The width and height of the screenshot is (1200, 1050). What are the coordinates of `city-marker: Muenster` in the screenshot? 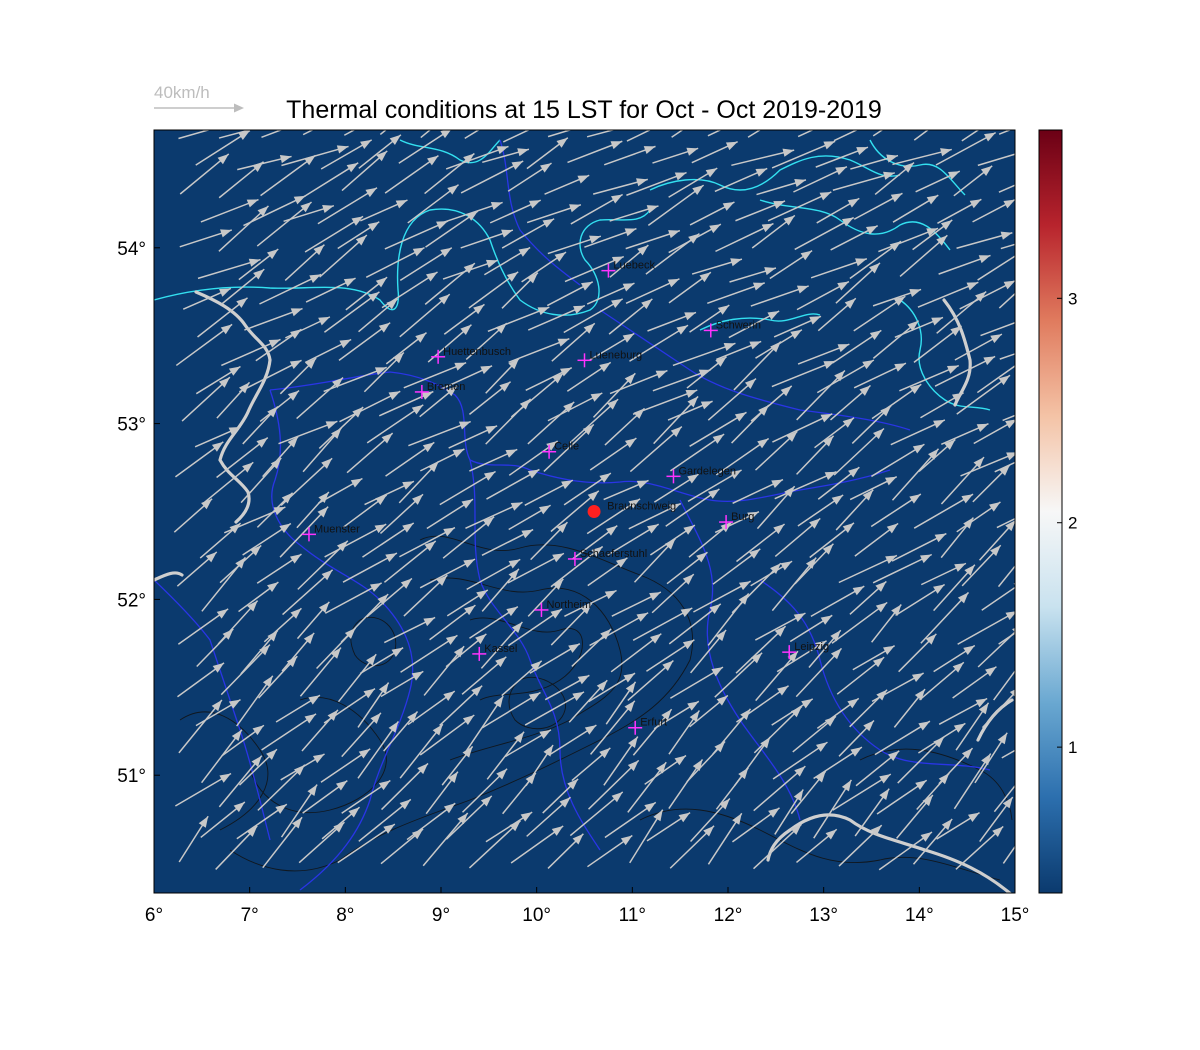 It's located at (330, 532).